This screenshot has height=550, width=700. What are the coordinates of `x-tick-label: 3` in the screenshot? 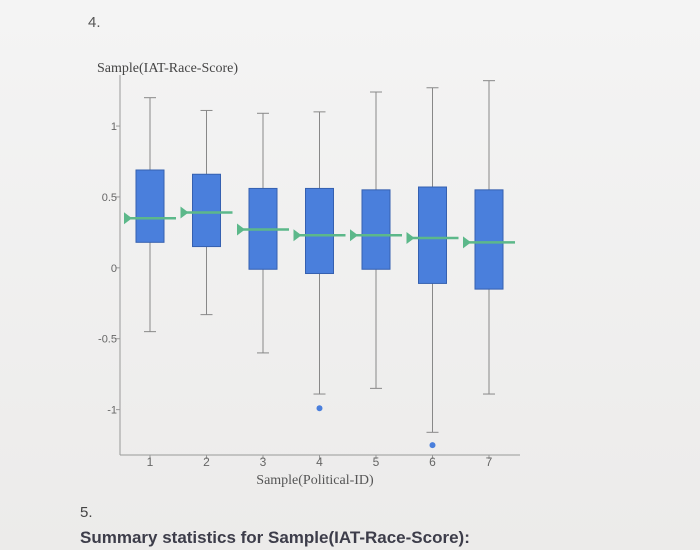 It's located at (263, 462).